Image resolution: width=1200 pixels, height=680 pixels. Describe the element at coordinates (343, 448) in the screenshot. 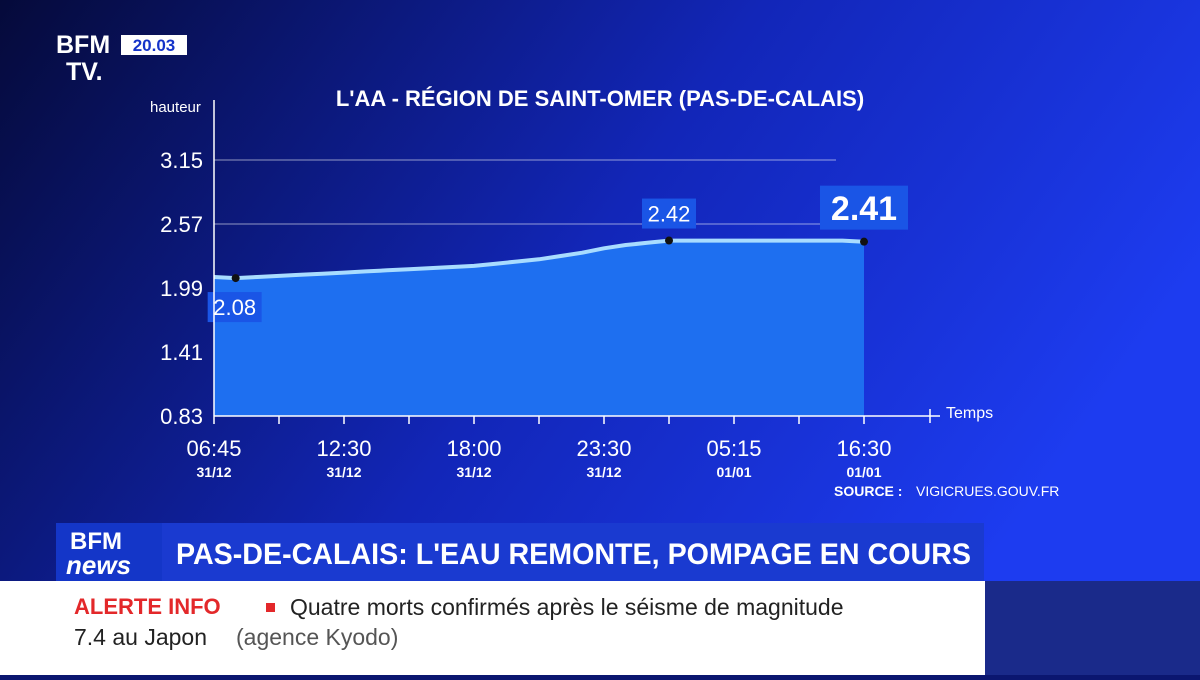

I see `x-tick-label: 12:30` at that location.